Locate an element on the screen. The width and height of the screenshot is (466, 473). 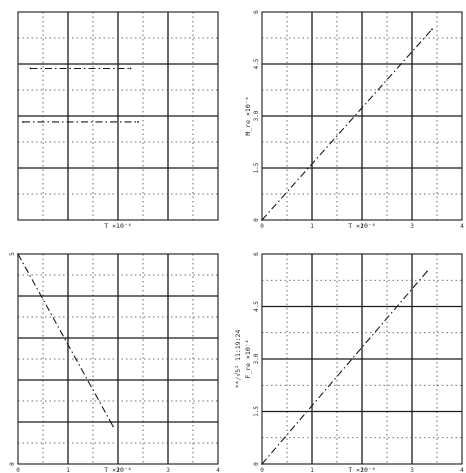
y-tick-label: 5 is located at coordinates (12, 254).